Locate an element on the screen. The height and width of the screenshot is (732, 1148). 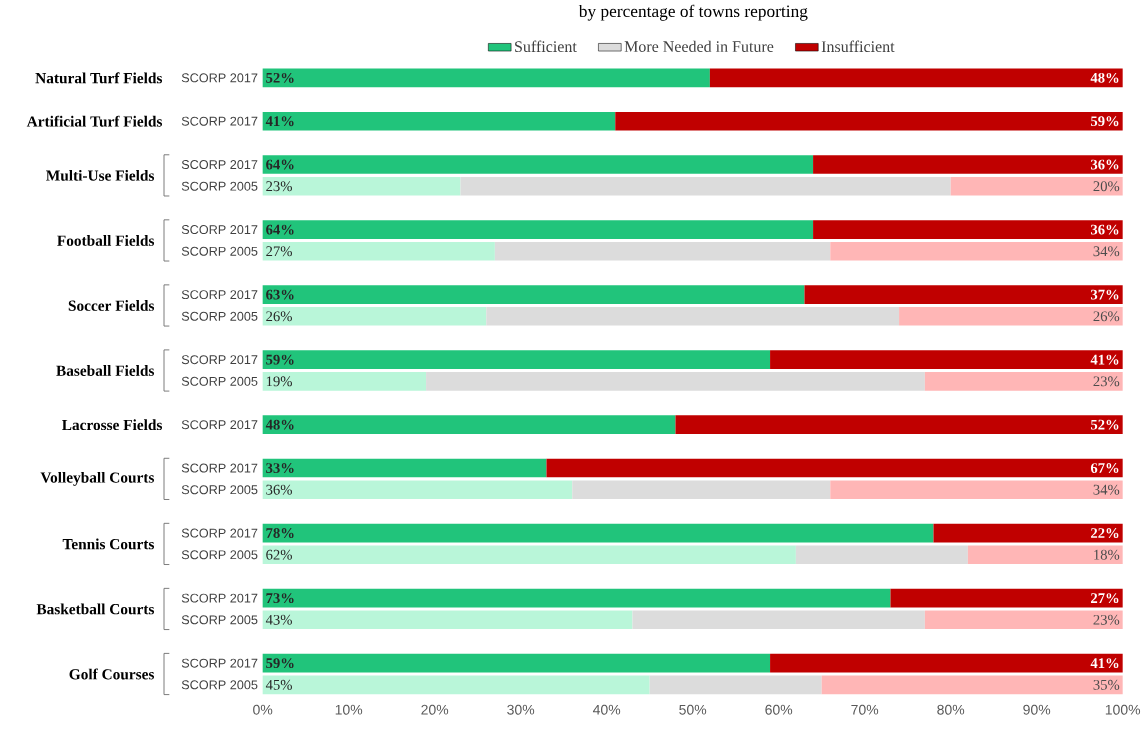
data-label: 73% is located at coordinates (280, 598).